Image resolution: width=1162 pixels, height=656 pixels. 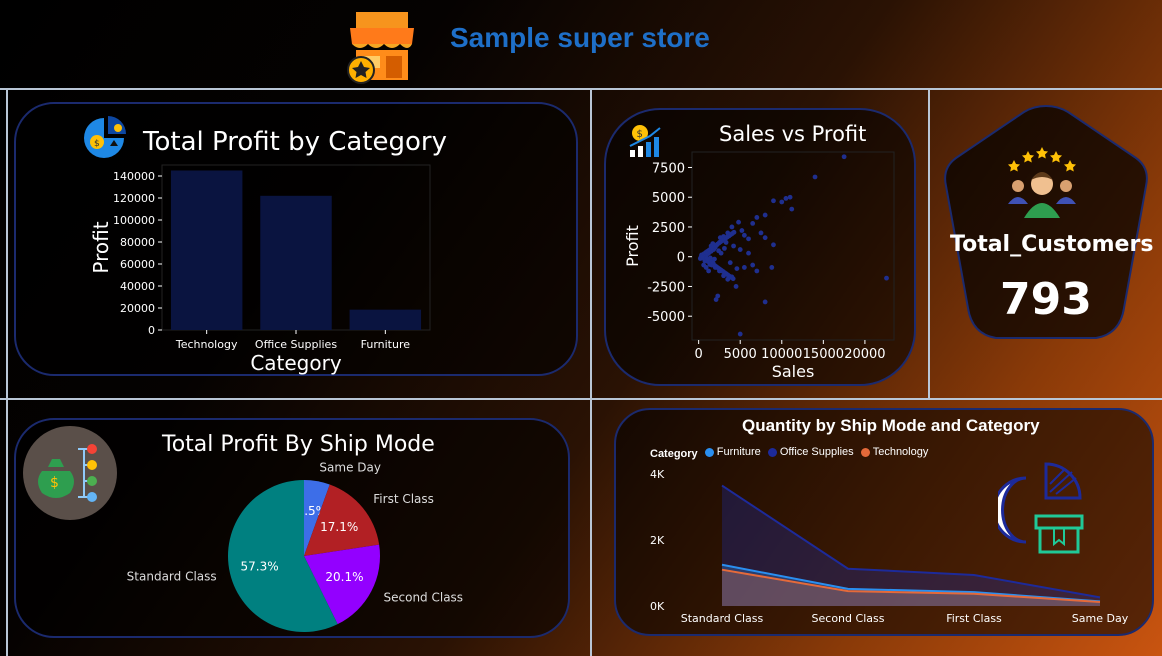 What do you see at coordinates (666, 287) in the screenshot?
I see `y-tick-label: -2500` at bounding box center [666, 287].